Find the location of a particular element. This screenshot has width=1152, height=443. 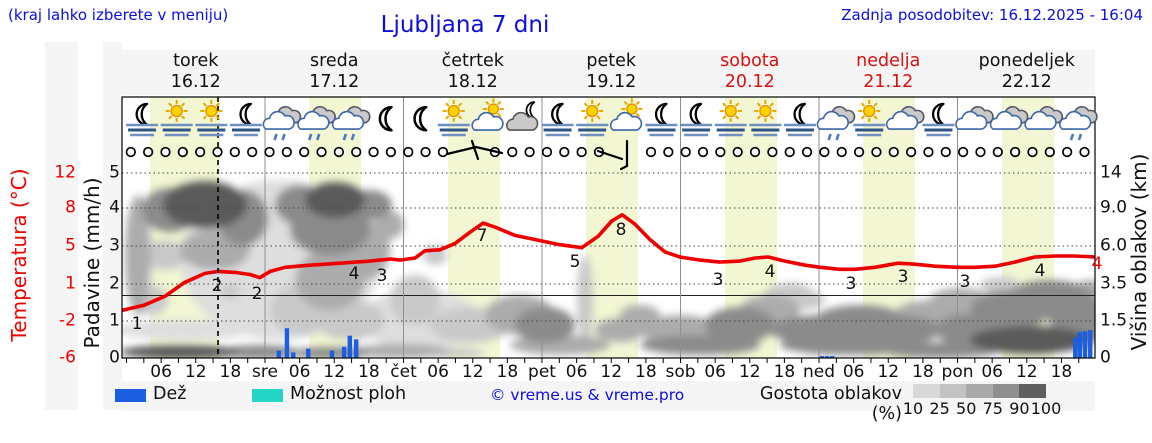

temp-value-label: 4 is located at coordinates (770, 272).